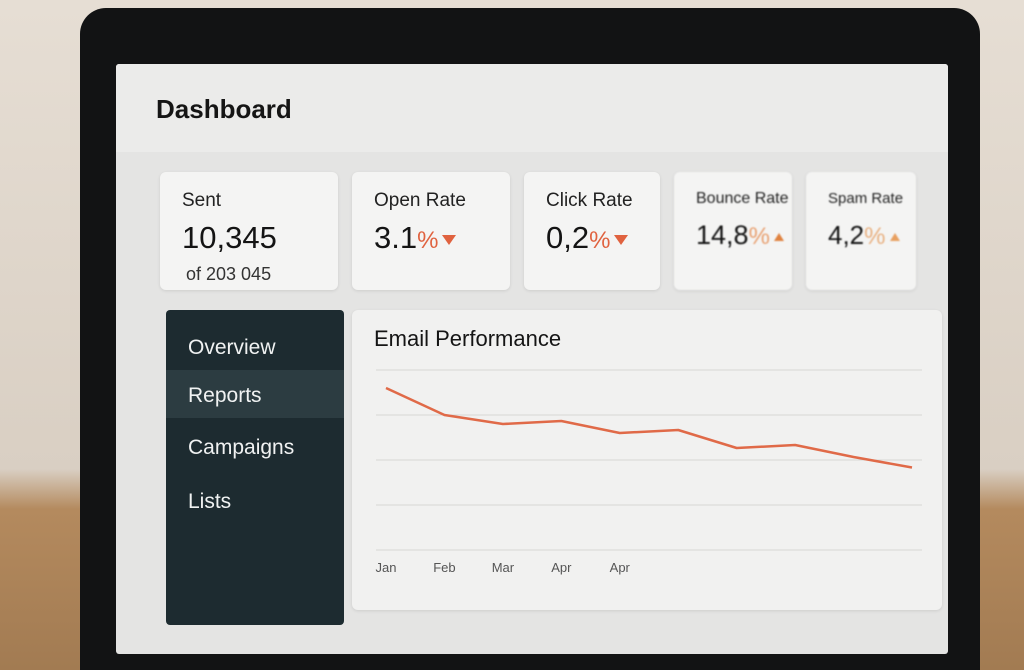 The image size is (1024, 670). I want to click on card-label: Open Rate, so click(420, 200).